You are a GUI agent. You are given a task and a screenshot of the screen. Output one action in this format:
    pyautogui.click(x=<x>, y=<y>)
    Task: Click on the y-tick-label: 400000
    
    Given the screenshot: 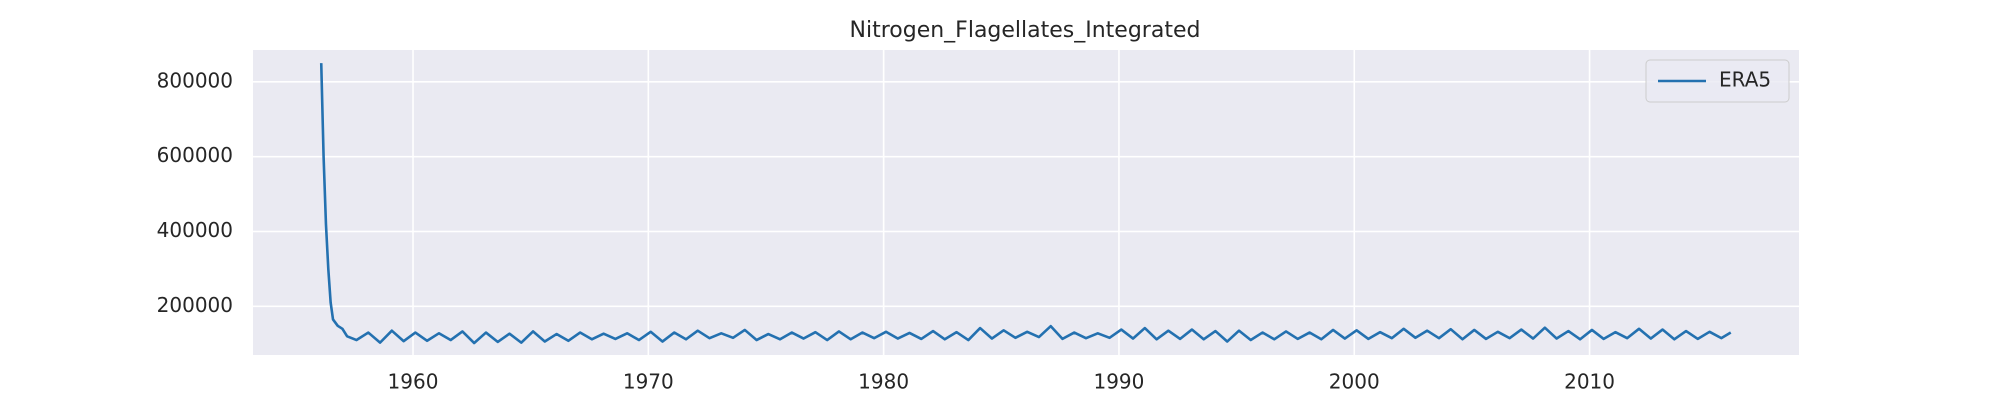 What is the action you would take?
    pyautogui.click(x=195, y=230)
    